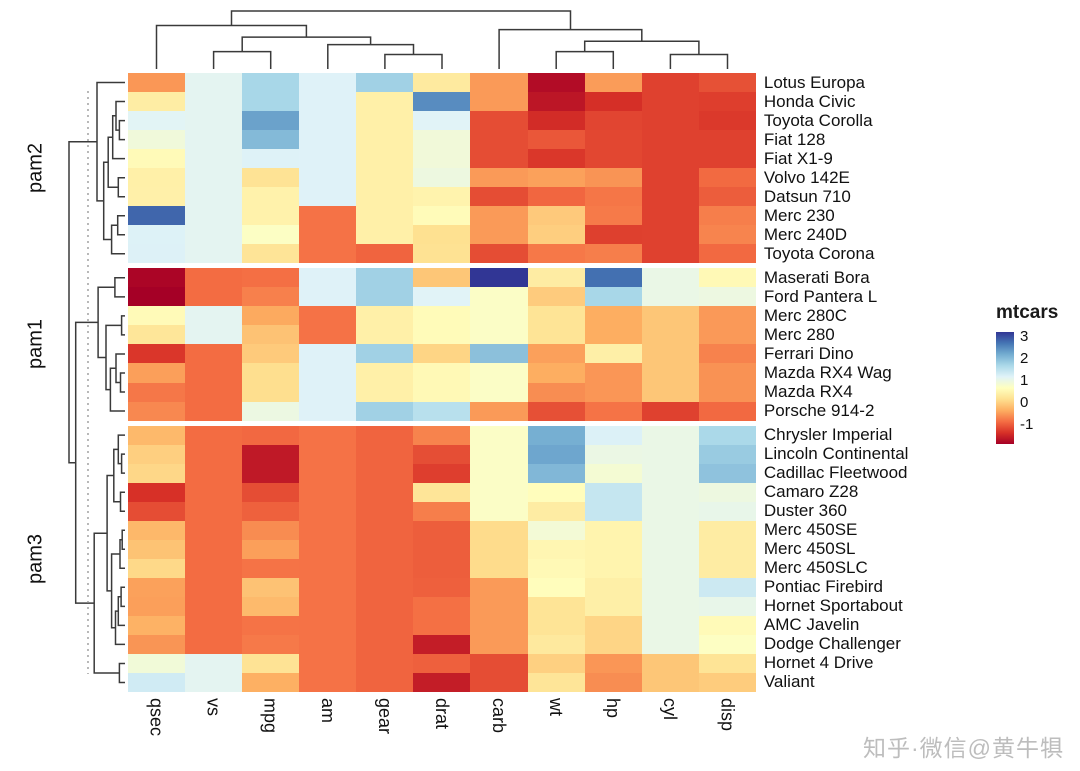 The width and height of the screenshot is (1080, 771). Describe the element at coordinates (510, 373) in the screenshot. I see `heatmap-row: Mazda RX4 Wag` at that location.